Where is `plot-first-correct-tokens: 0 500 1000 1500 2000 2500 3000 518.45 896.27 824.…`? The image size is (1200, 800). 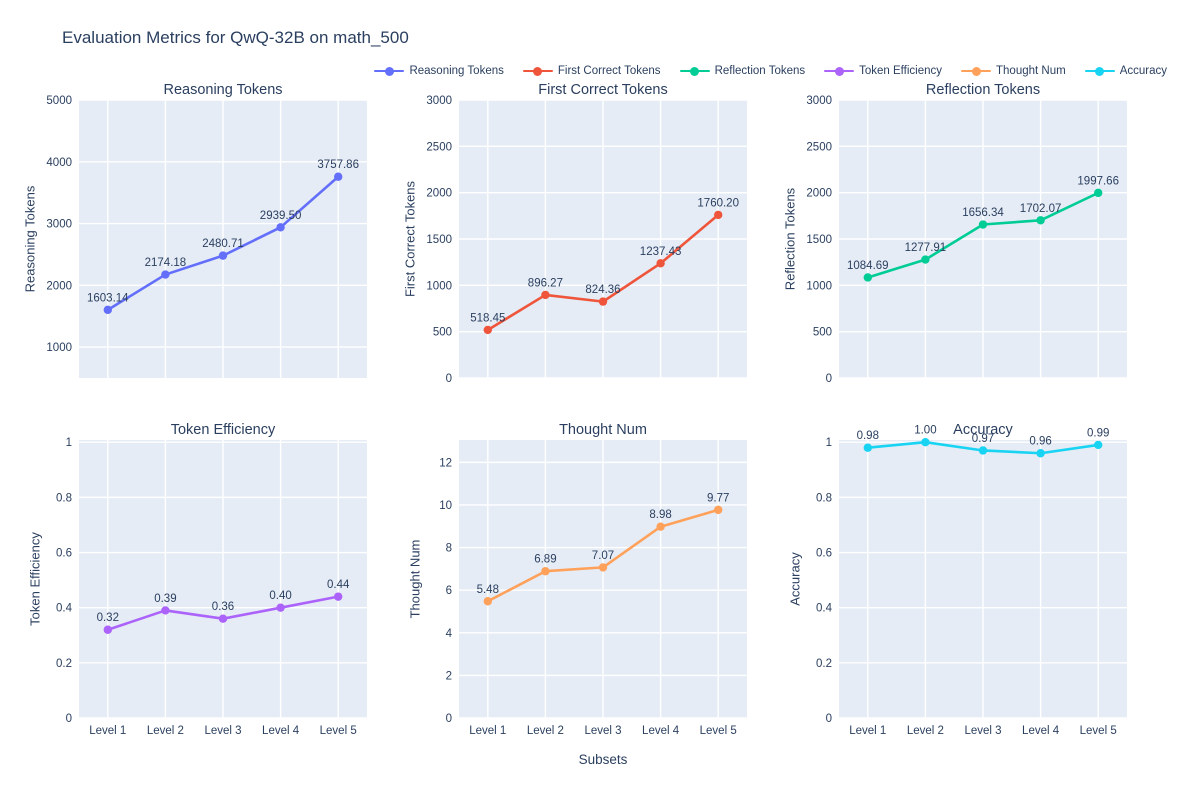 plot-first-correct-tokens: 0 500 1000 1500 2000 2500 3000 518.45 896.27 824.… is located at coordinates (575, 243).